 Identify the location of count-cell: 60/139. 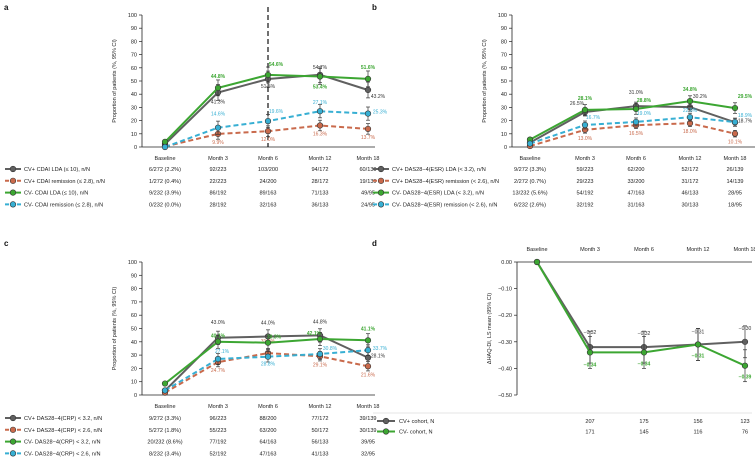
(367, 170).